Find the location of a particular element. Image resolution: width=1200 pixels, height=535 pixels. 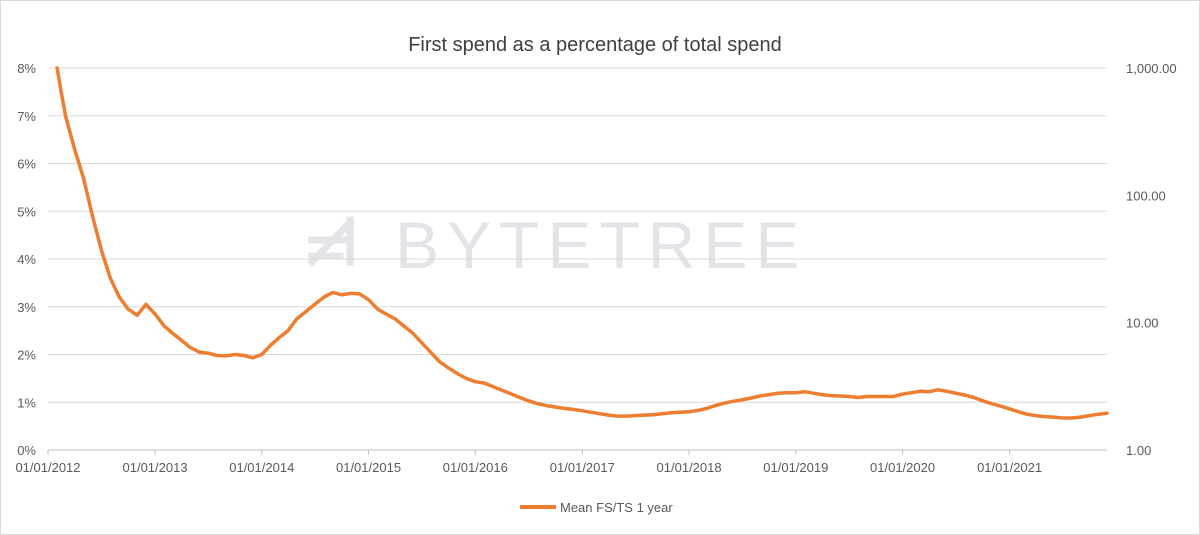

y-left-tick-label: 6% is located at coordinates (26, 164).